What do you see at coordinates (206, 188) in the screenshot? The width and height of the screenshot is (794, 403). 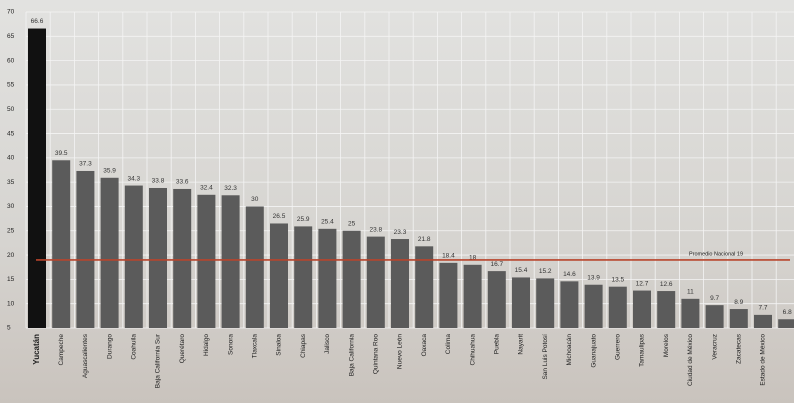 I see `value-label: 32.4` at bounding box center [206, 188].